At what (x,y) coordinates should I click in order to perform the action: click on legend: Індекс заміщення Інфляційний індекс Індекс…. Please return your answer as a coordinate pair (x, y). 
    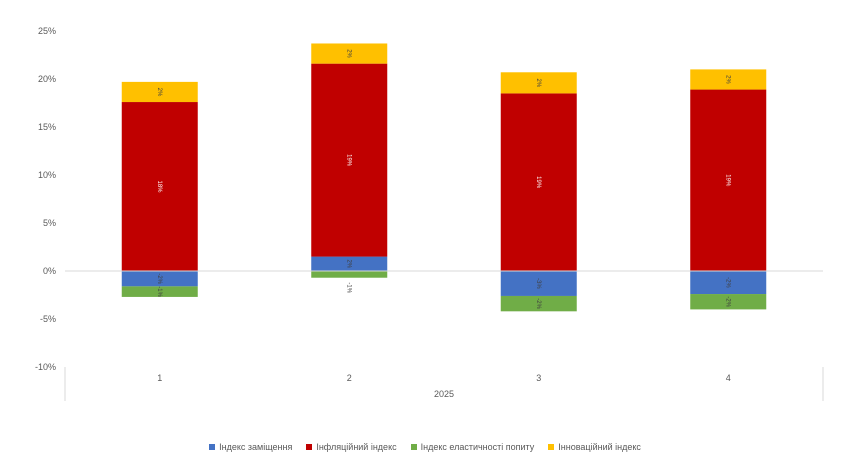
    Looking at the image, I should click on (425, 447).